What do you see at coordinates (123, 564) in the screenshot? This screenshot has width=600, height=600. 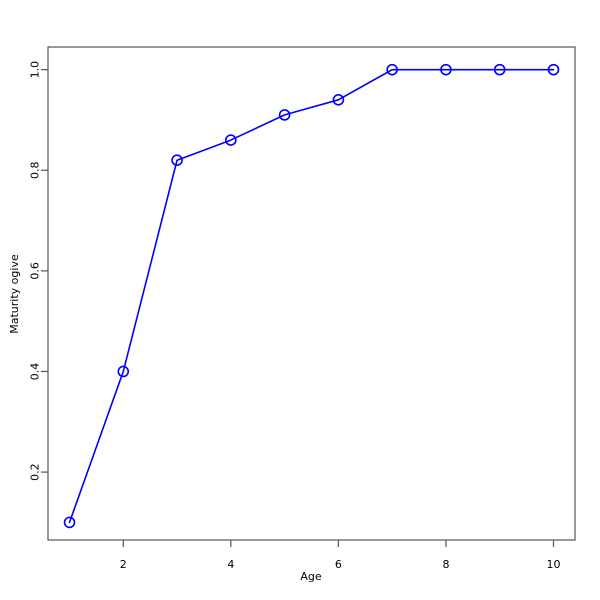 I see `x-tick-label: 2` at bounding box center [123, 564].